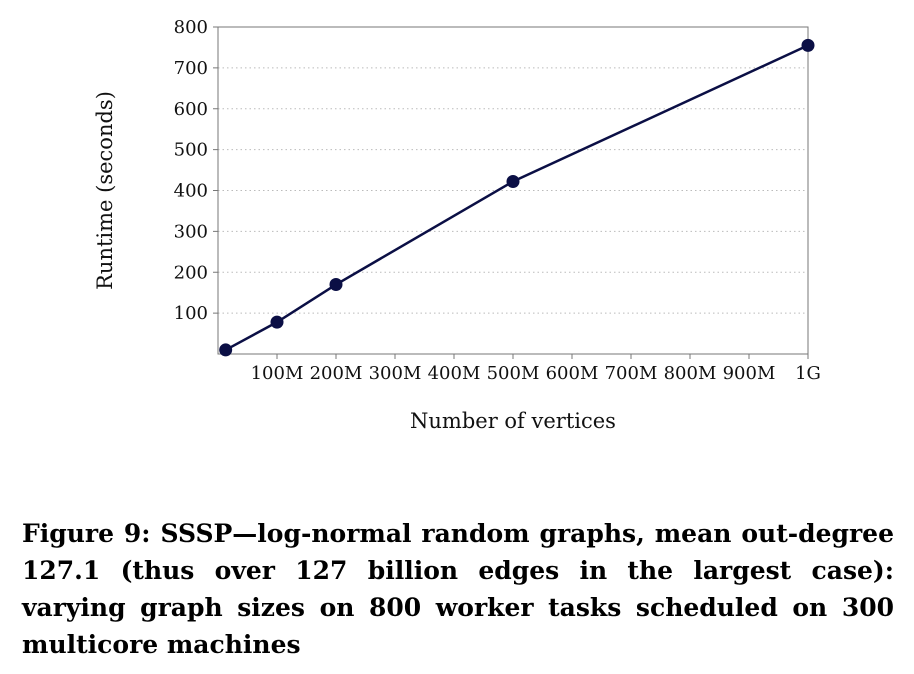 The width and height of the screenshot is (914, 674). What do you see at coordinates (191, 272) in the screenshot?
I see `y-tick-label: 200` at bounding box center [191, 272].